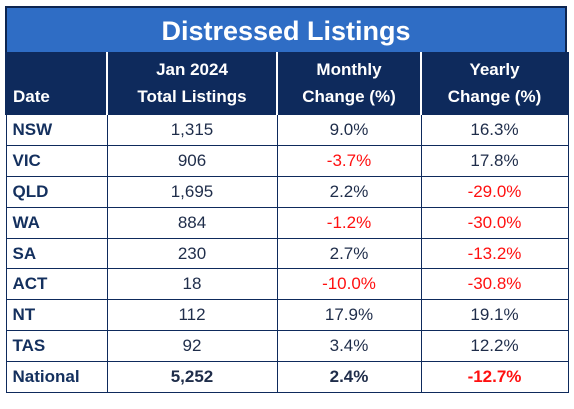  What do you see at coordinates (56, 83) in the screenshot?
I see `header-date: Date` at bounding box center [56, 83].